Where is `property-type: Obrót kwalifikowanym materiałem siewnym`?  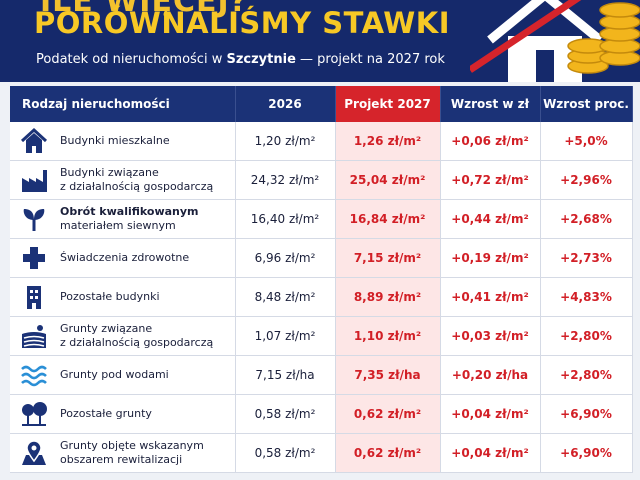 property-type: Obrót kwalifikowanym materiałem siewnym is located at coordinates (129, 219).